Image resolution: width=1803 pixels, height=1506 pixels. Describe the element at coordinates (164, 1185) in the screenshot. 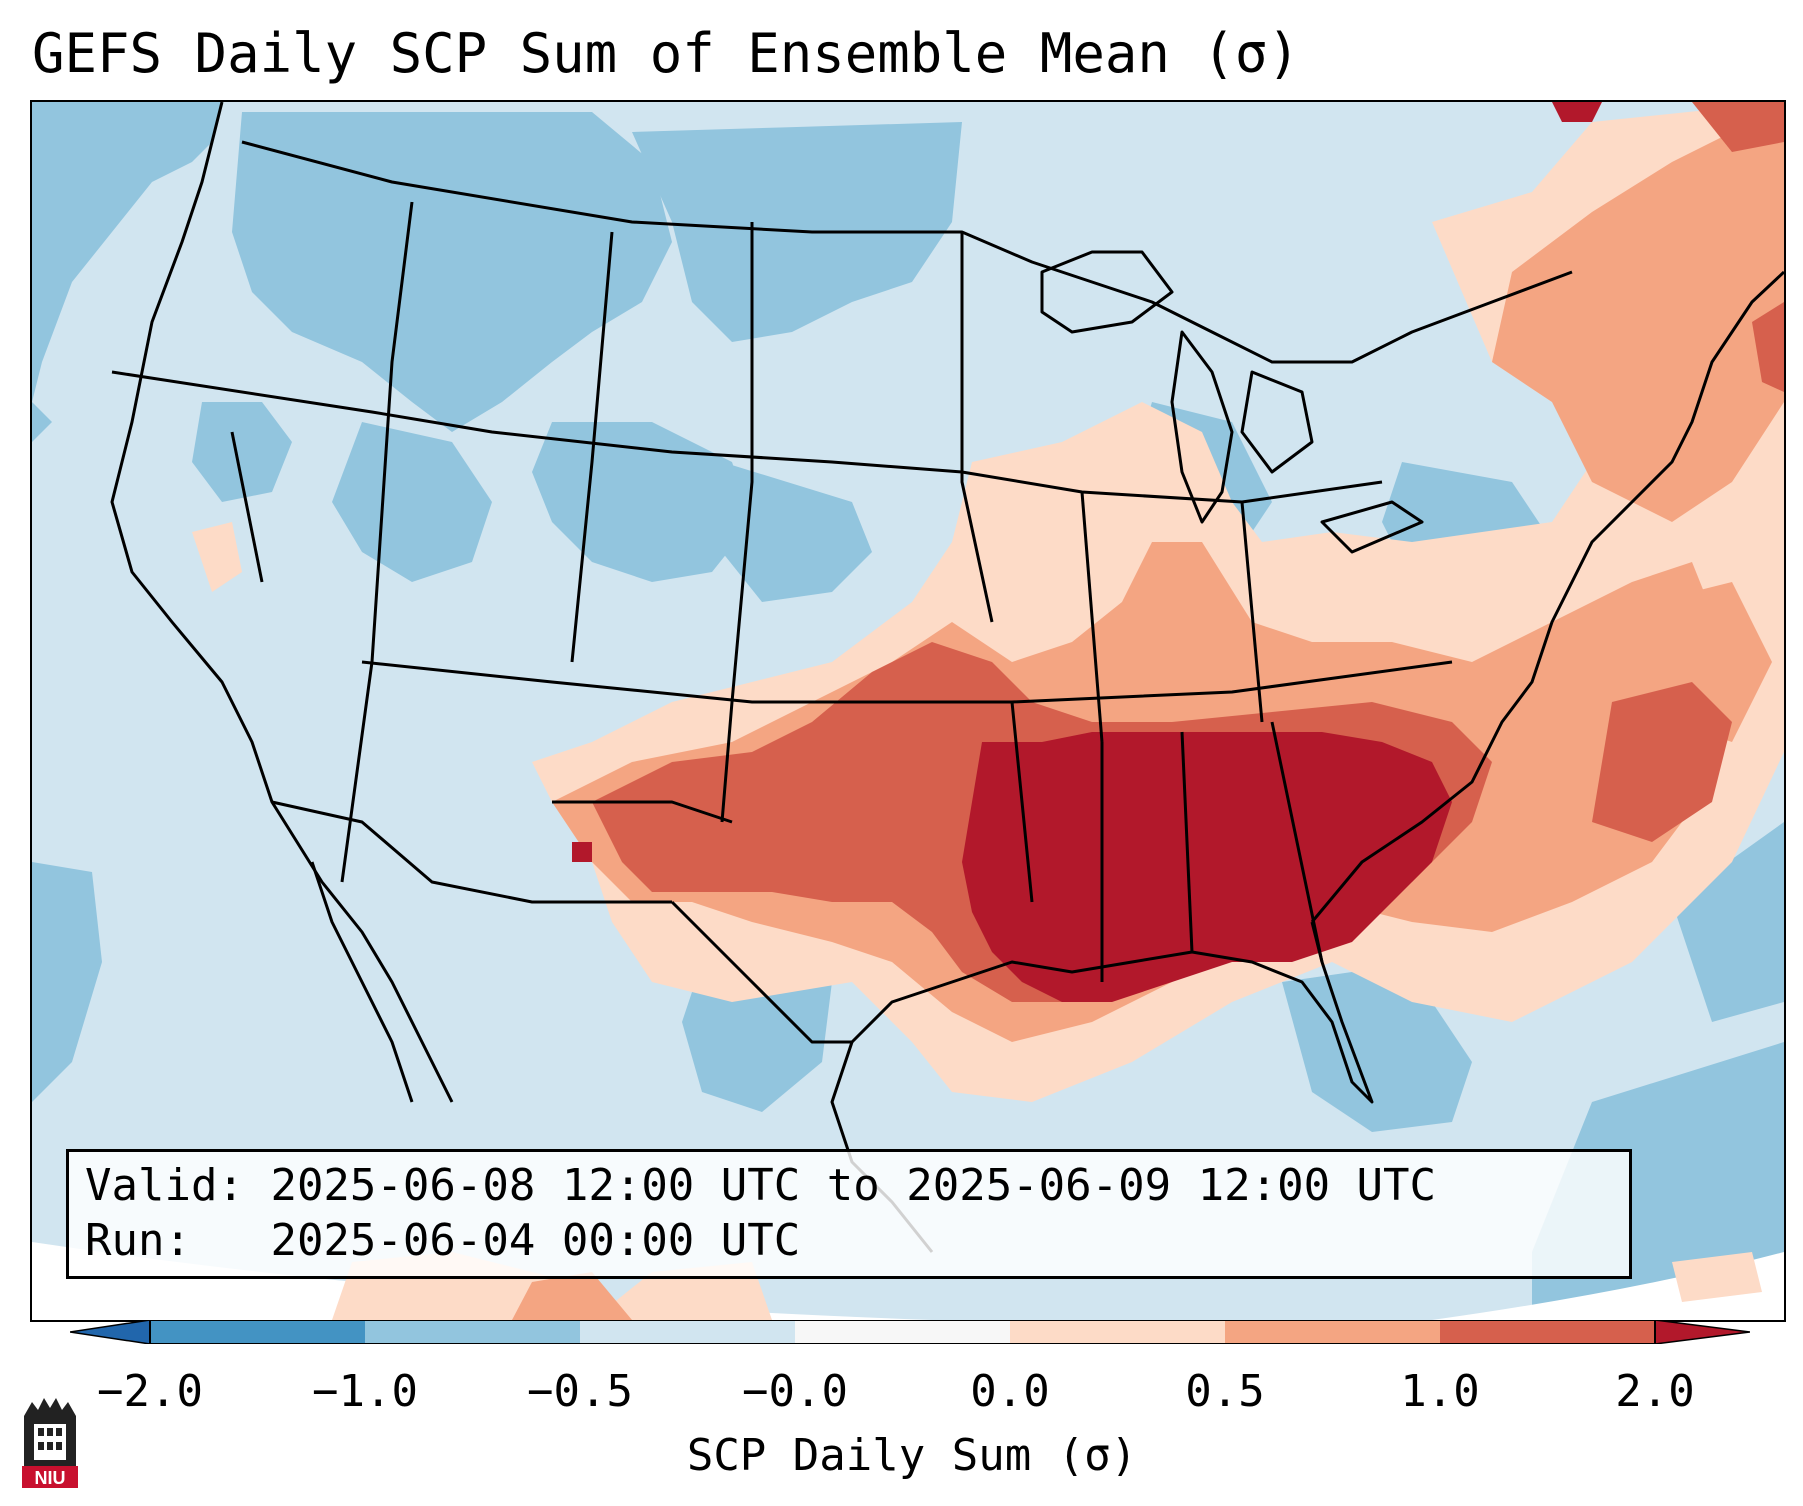

I see `valid-label: Valid:` at that location.